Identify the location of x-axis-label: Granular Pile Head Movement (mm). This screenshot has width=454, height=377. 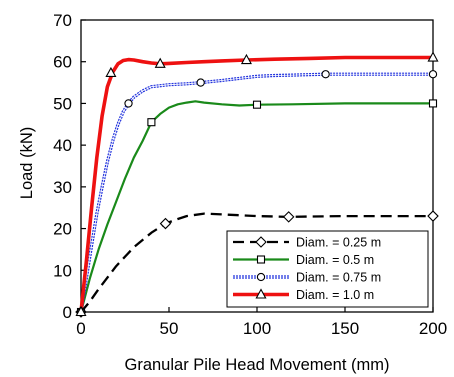
(257, 365).